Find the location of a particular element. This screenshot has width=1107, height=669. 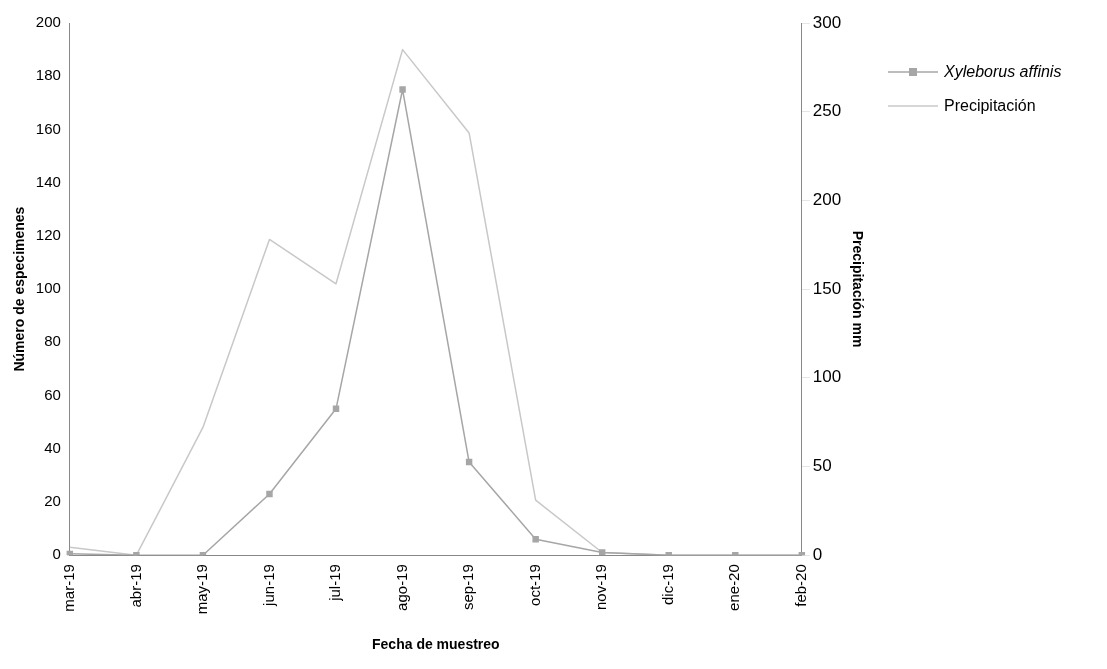

y2-tick-label: 150 is located at coordinates (827, 288).